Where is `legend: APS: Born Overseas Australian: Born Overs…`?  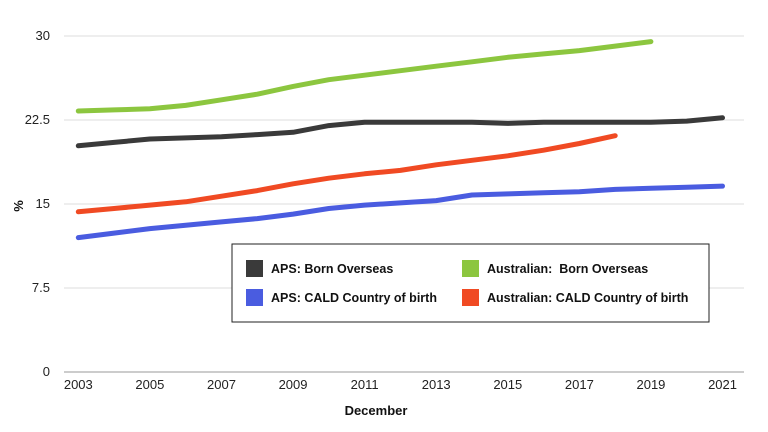 legend: APS: Born Overseas Australian: Born Overs… is located at coordinates (470, 283).